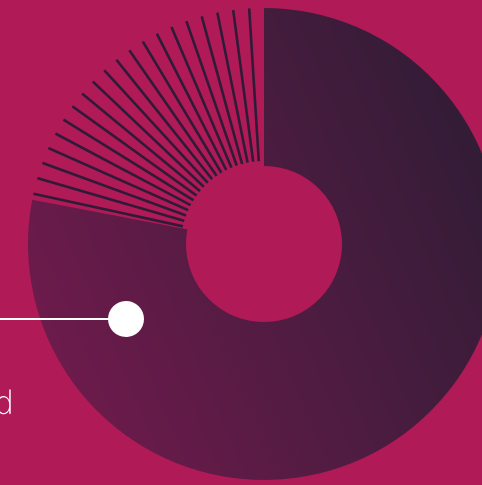 Image resolution: width=482 pixels, height=485 pixels. What do you see at coordinates (7, 403) in the screenshot?
I see `callout-label: d` at bounding box center [7, 403].